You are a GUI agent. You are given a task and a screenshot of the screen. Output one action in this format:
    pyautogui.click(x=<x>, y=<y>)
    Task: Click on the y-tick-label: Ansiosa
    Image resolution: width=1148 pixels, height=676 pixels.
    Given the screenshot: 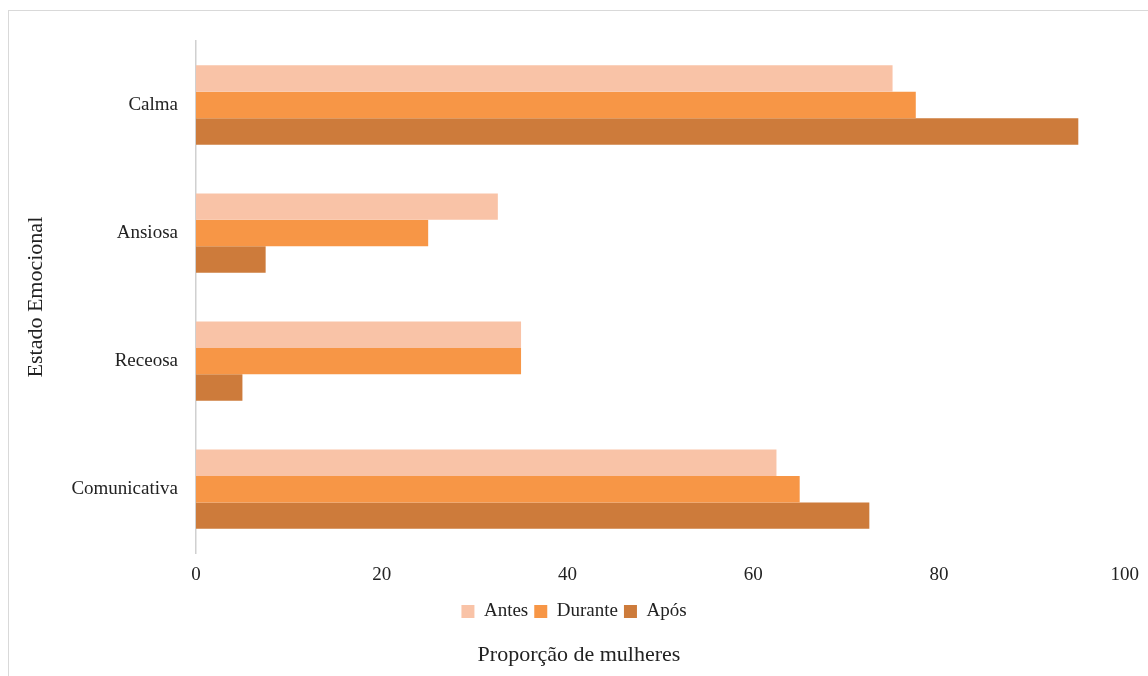 What is the action you would take?
    pyautogui.click(x=147, y=232)
    